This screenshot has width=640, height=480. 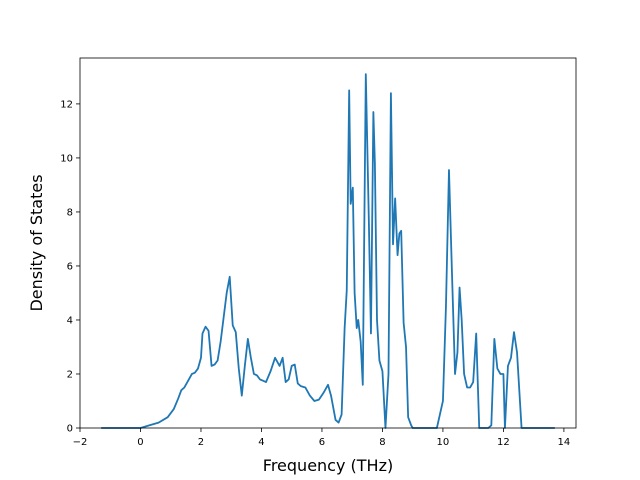 What do you see at coordinates (564, 442) in the screenshot?
I see `x-tick-label: 14` at bounding box center [564, 442].